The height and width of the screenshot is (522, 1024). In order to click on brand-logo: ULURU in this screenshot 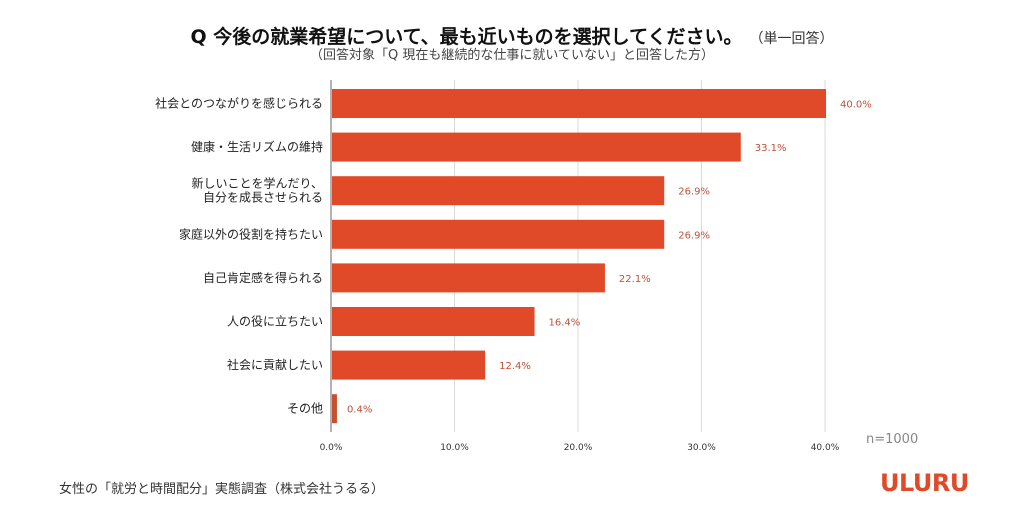, I will do `click(924, 483)`.